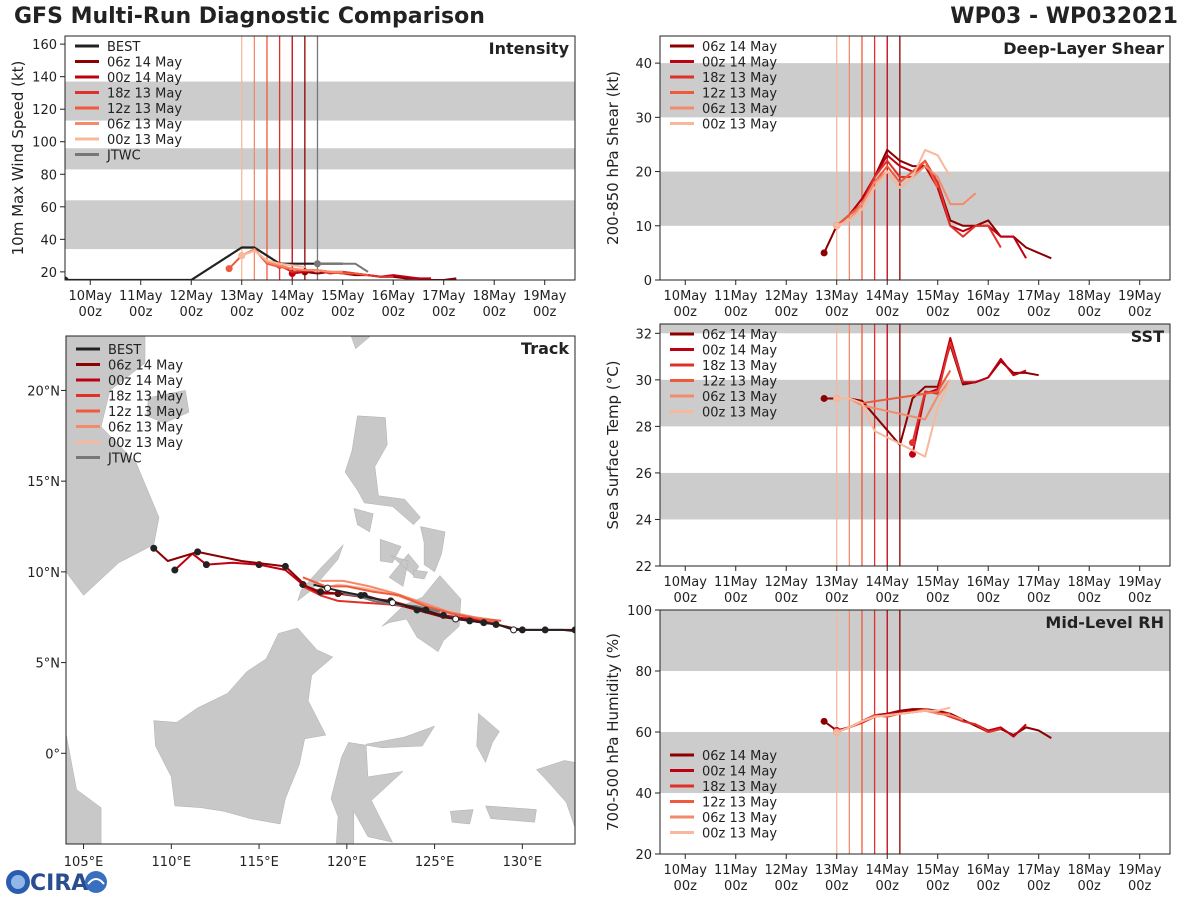 This screenshot has width=1200, height=900. Describe the element at coordinates (1147, 336) in the screenshot. I see `sst-panel-title: SST` at that location.